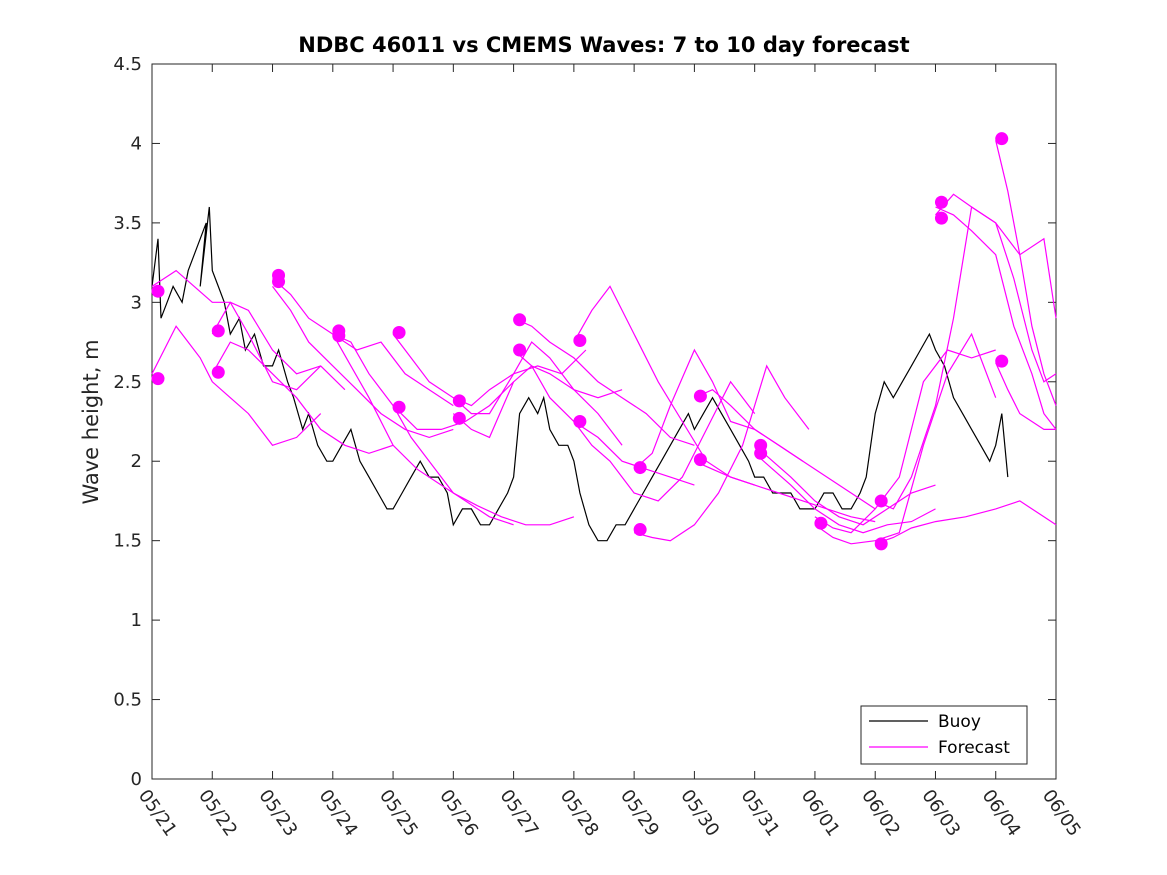 The image size is (1167, 875). Describe the element at coordinates (127, 700) in the screenshot. I see `y-tick-label: 0.5` at that location.